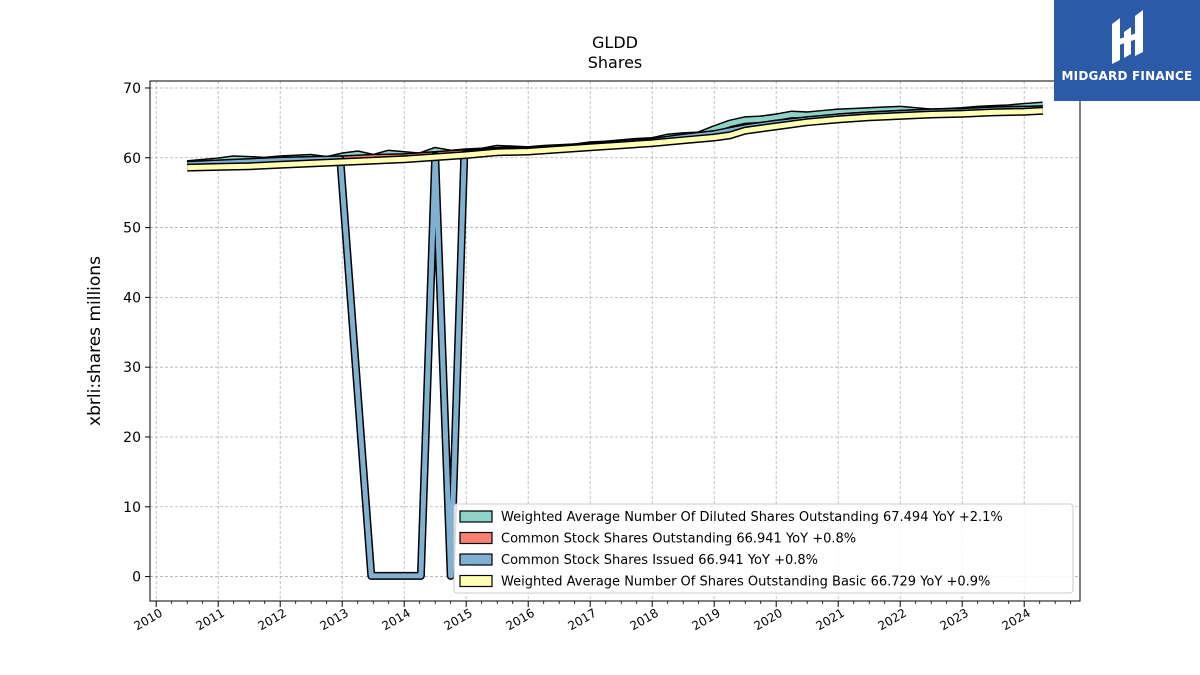 The width and height of the screenshot is (1200, 675). Describe the element at coordinates (615, 139) in the screenshot. I see `series-line` at that location.